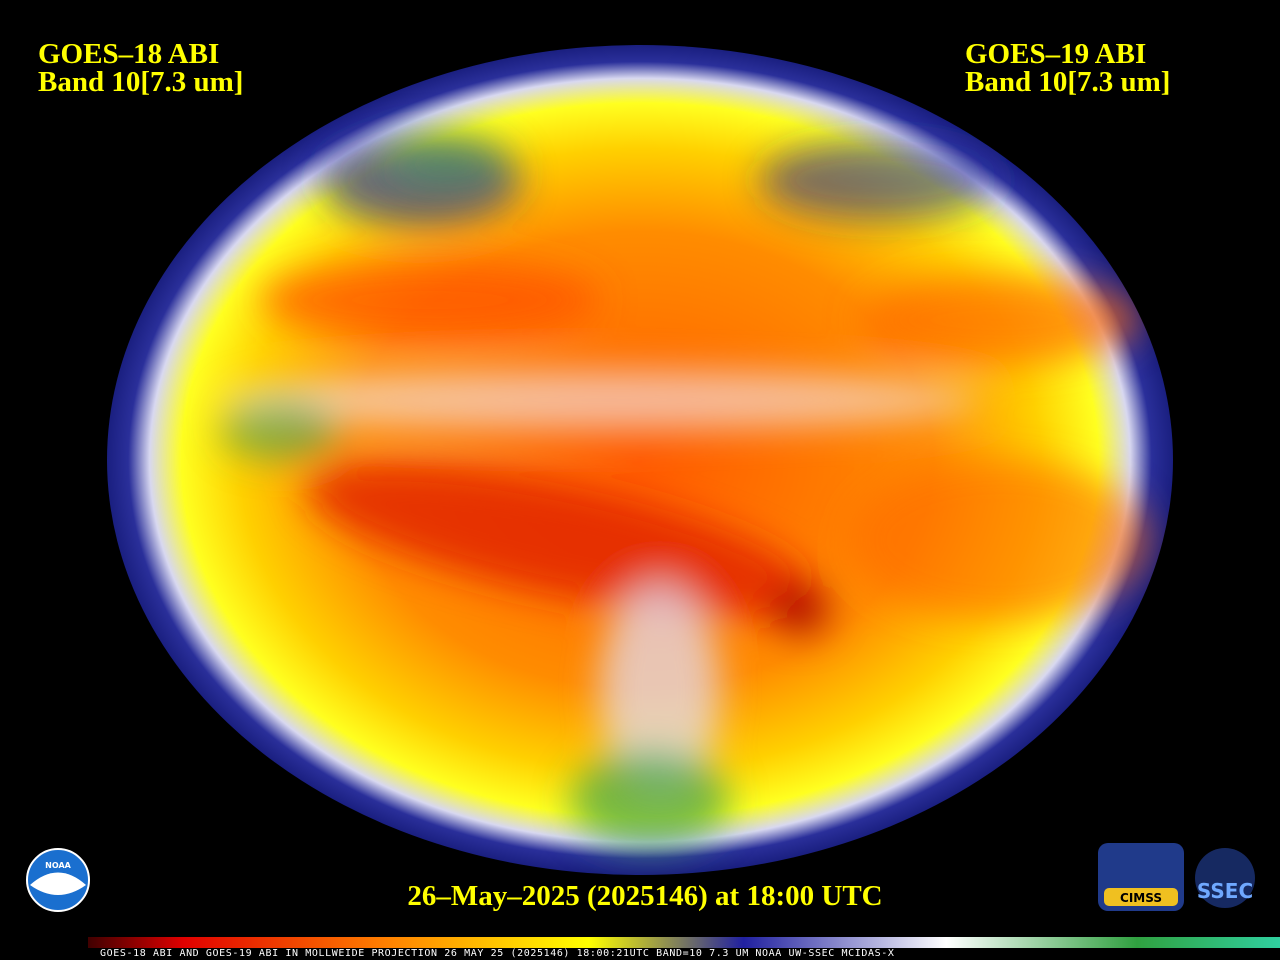  What do you see at coordinates (128, 54) in the screenshot?
I see `left-satellite: GOES–18 ABI` at bounding box center [128, 54].